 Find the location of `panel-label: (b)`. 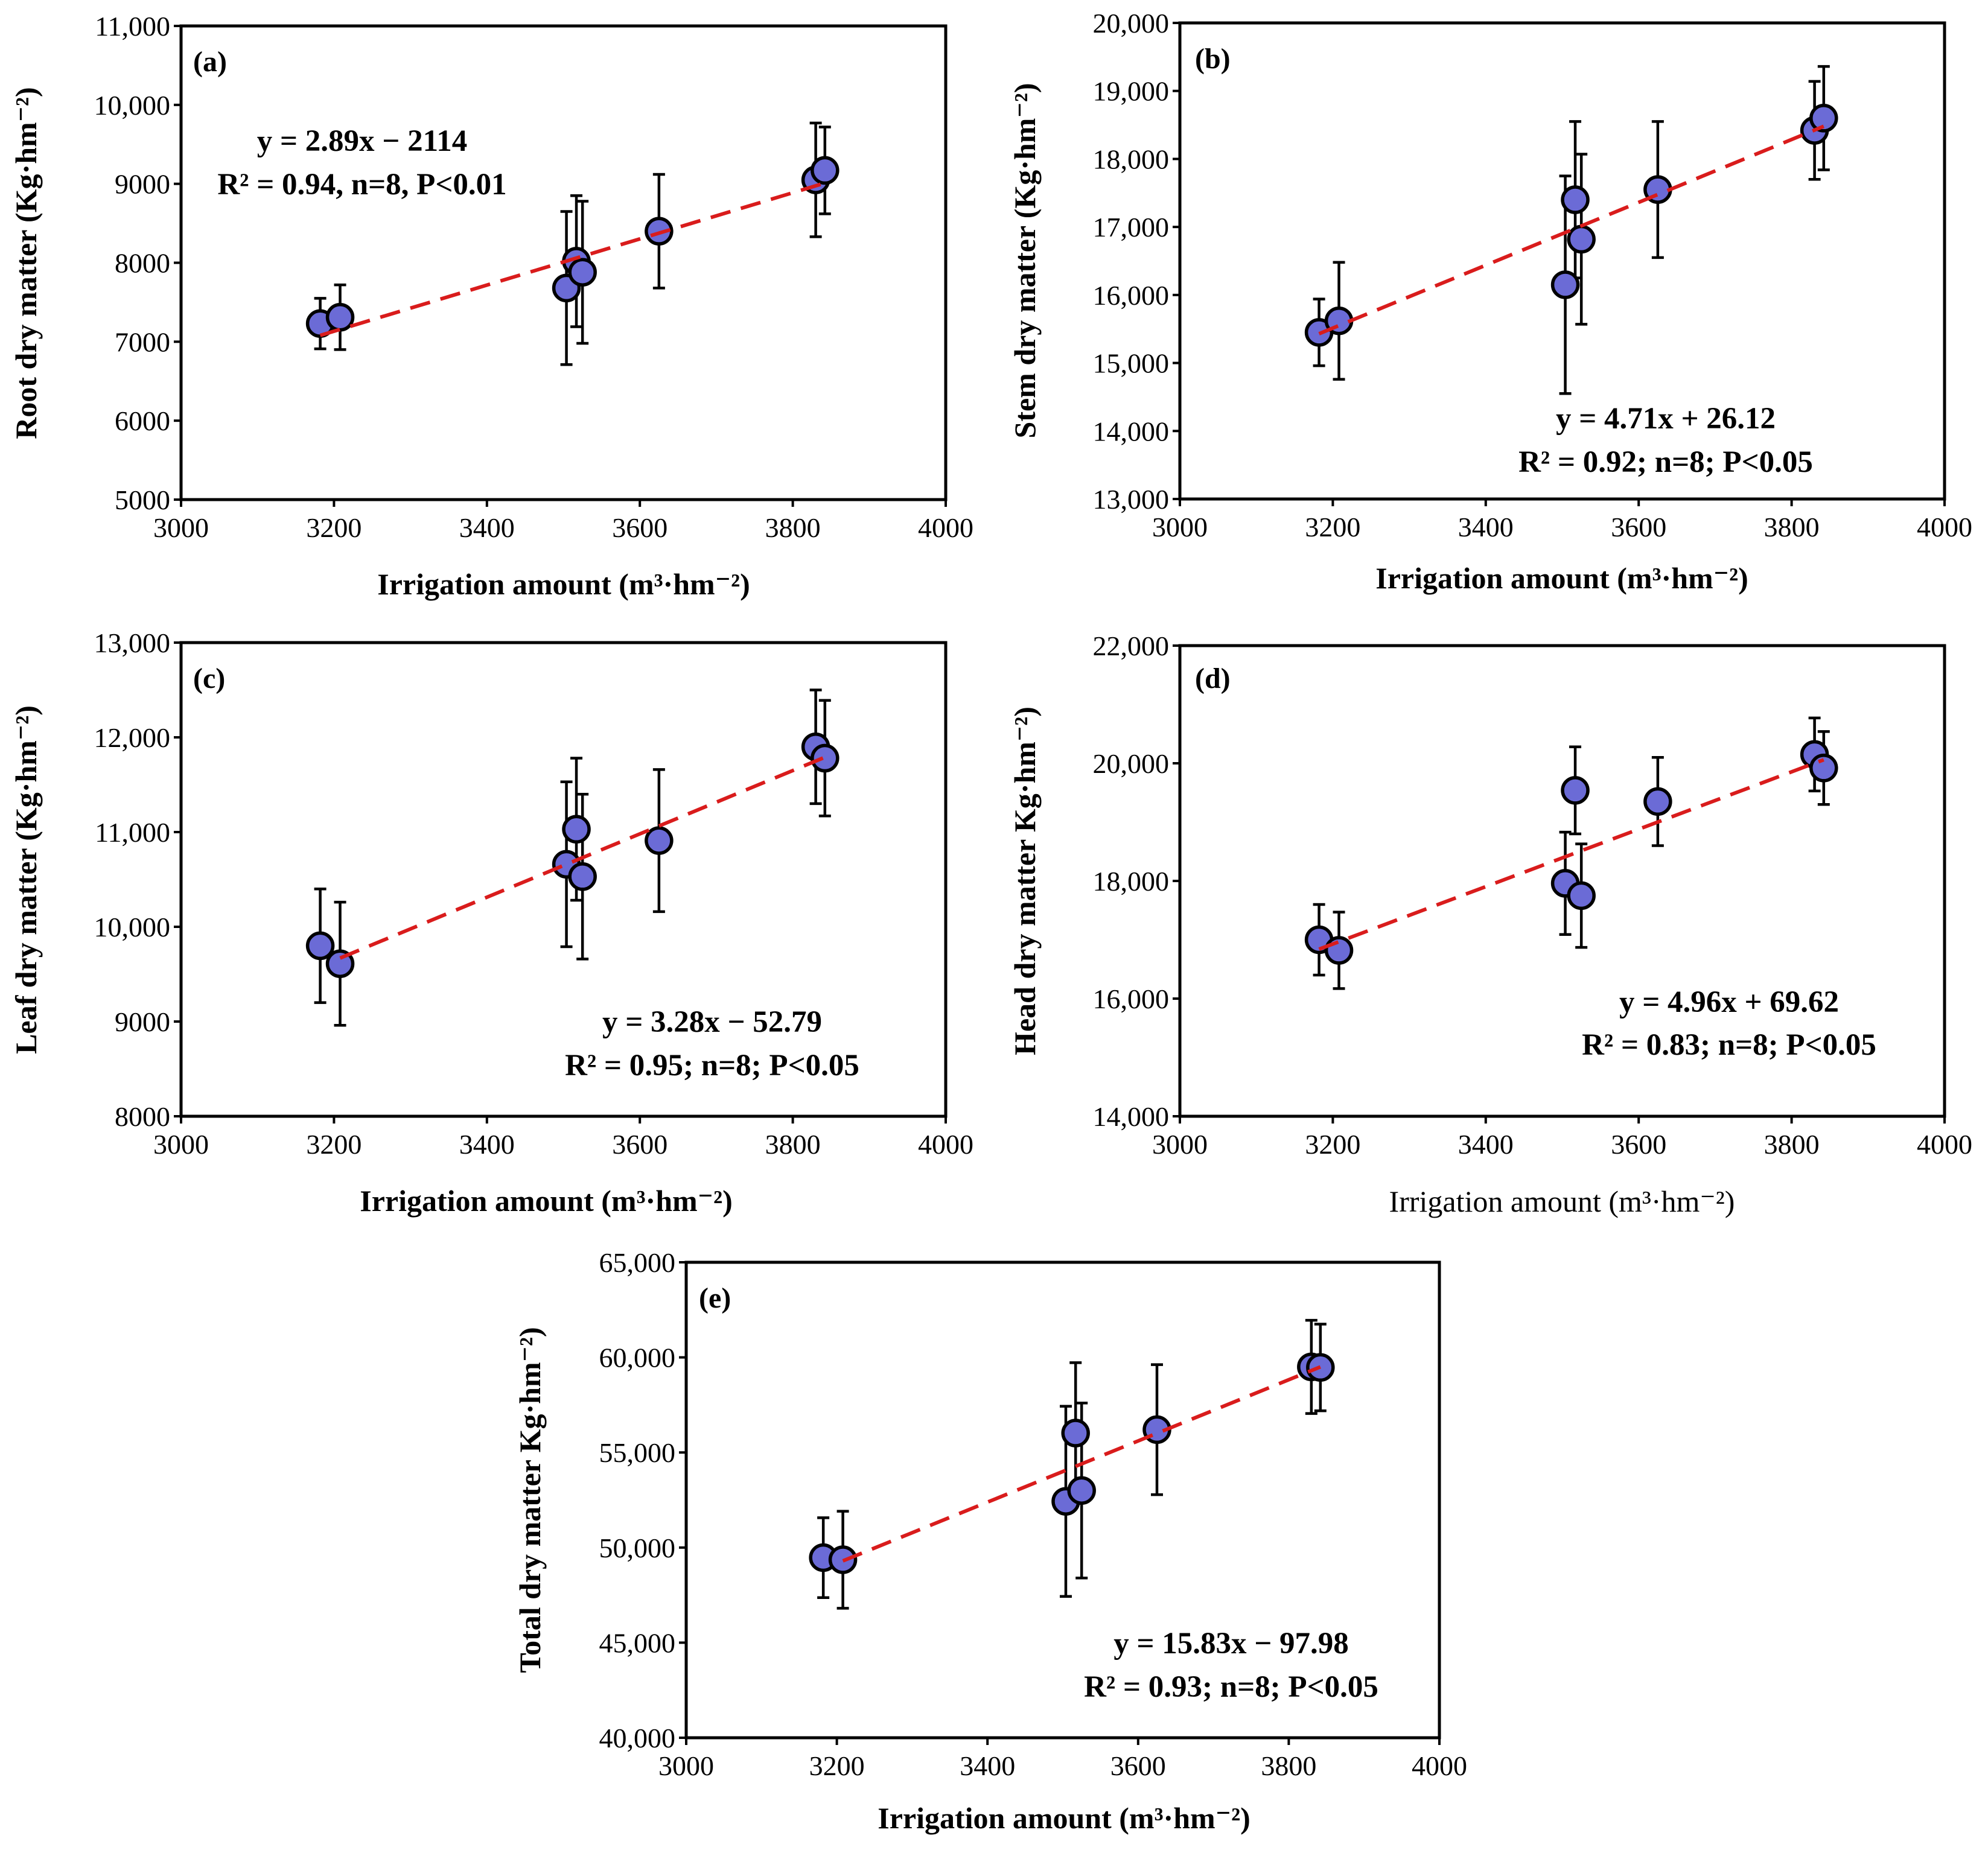

panel-label: (b) is located at coordinates (1213, 59).